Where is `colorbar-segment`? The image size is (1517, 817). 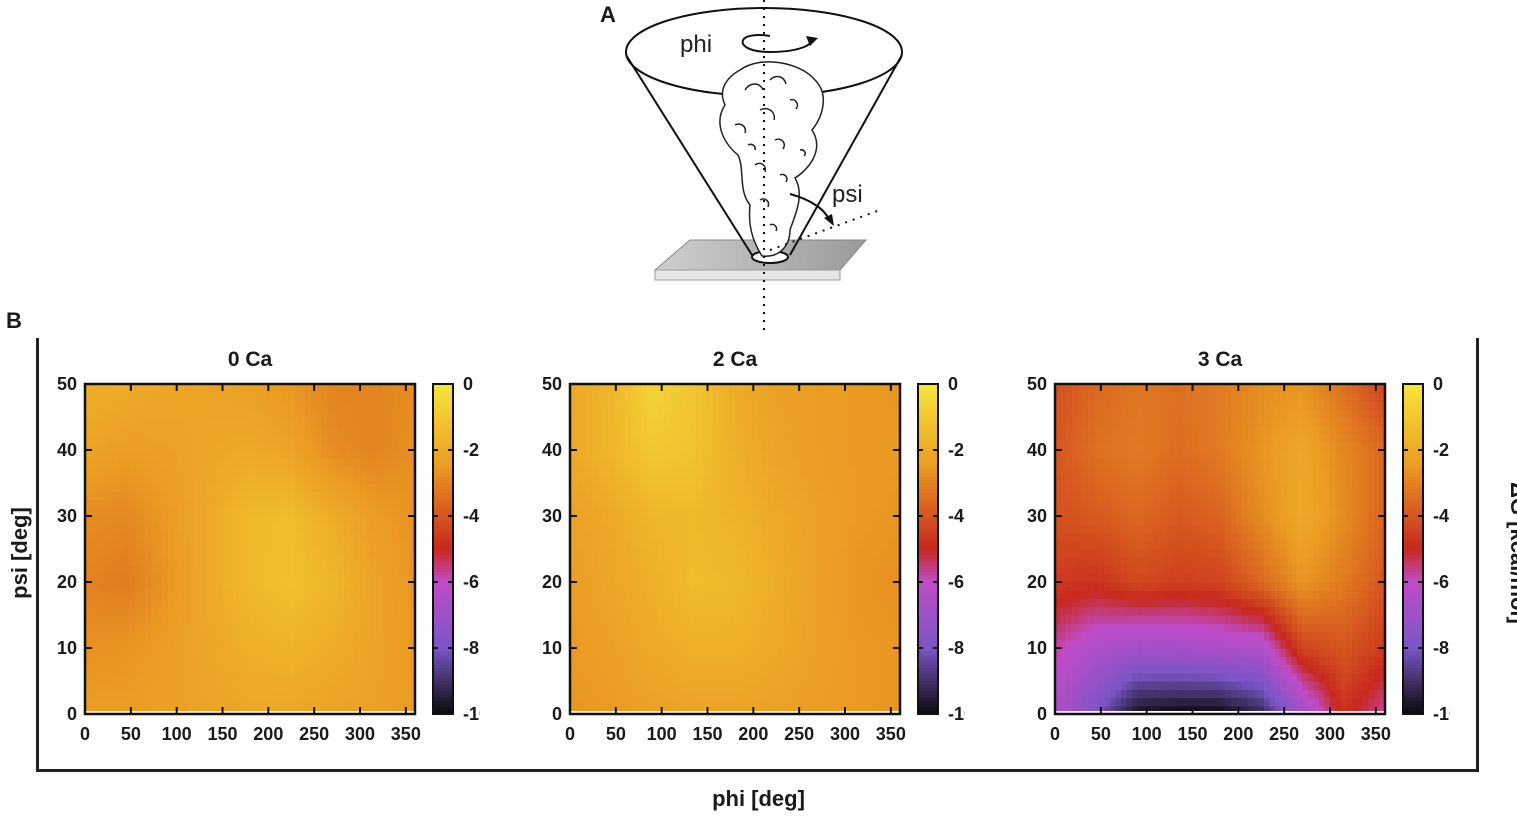
colorbar-segment is located at coordinates (443, 709).